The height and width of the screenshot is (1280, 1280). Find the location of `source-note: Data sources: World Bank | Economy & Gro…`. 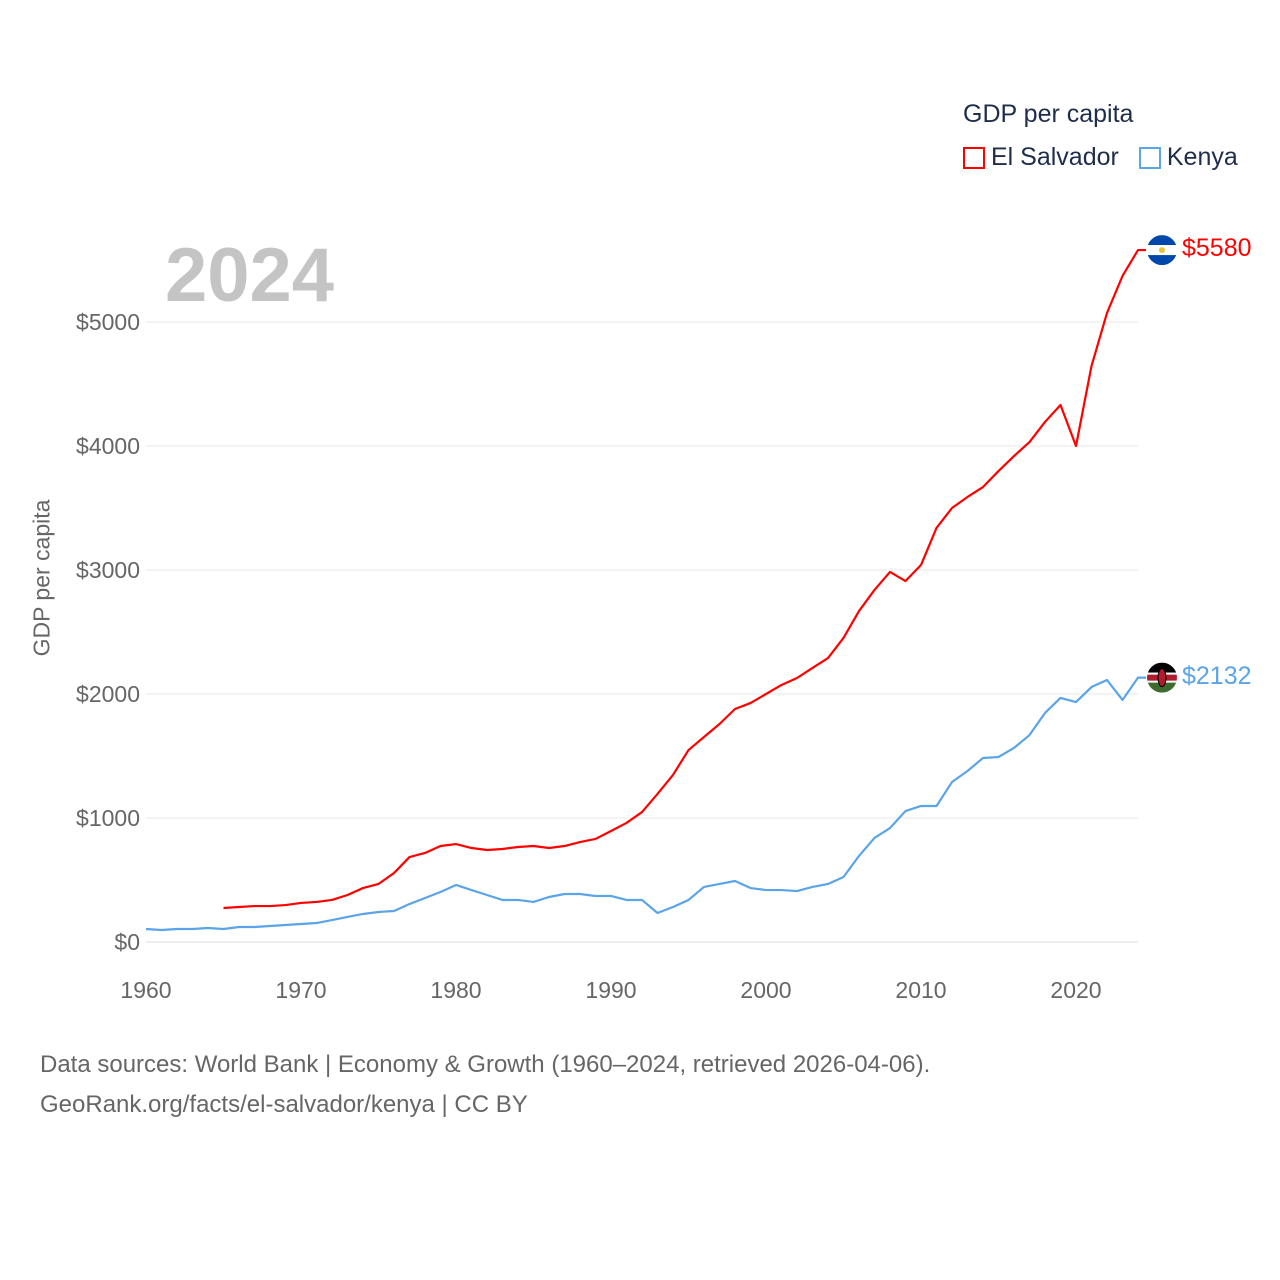

source-note: Data sources: World Bank | Economy & Gro… is located at coordinates (485, 1085).